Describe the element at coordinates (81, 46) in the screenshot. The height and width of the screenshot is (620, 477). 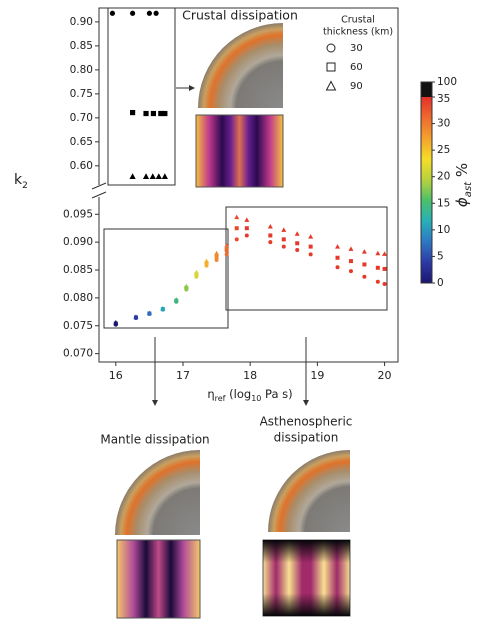
I see `y-tick-label: 0.85` at that location.